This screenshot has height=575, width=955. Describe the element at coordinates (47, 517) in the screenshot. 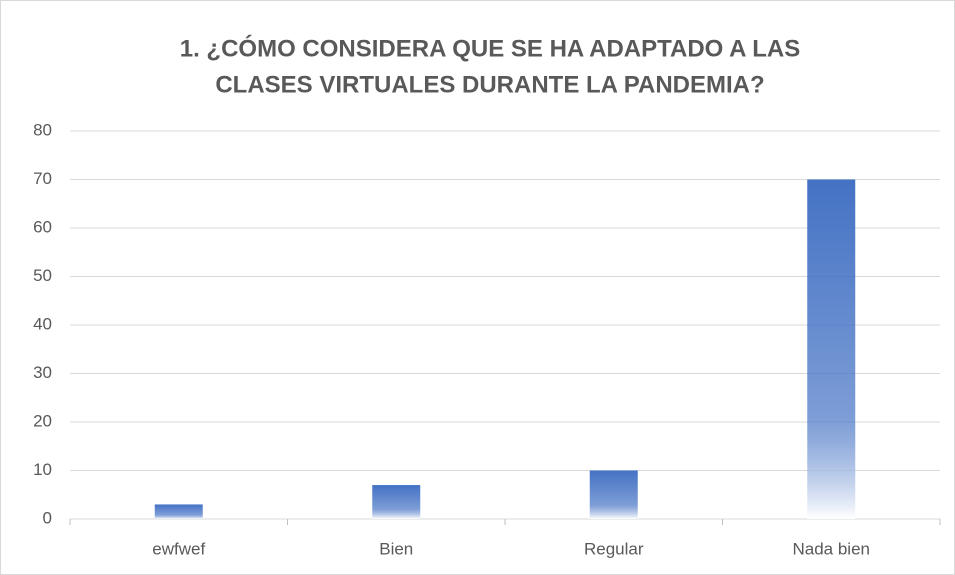

I see `y-tick-label: 0` at that location.